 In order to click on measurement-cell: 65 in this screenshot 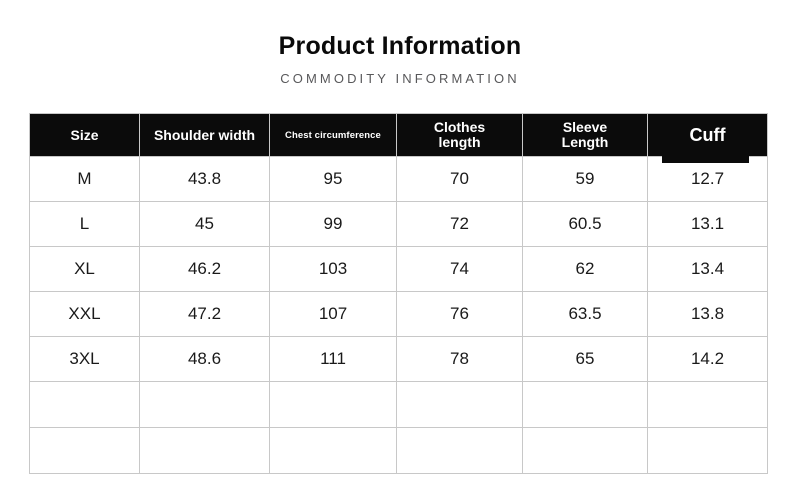, I will do `click(585, 359)`.